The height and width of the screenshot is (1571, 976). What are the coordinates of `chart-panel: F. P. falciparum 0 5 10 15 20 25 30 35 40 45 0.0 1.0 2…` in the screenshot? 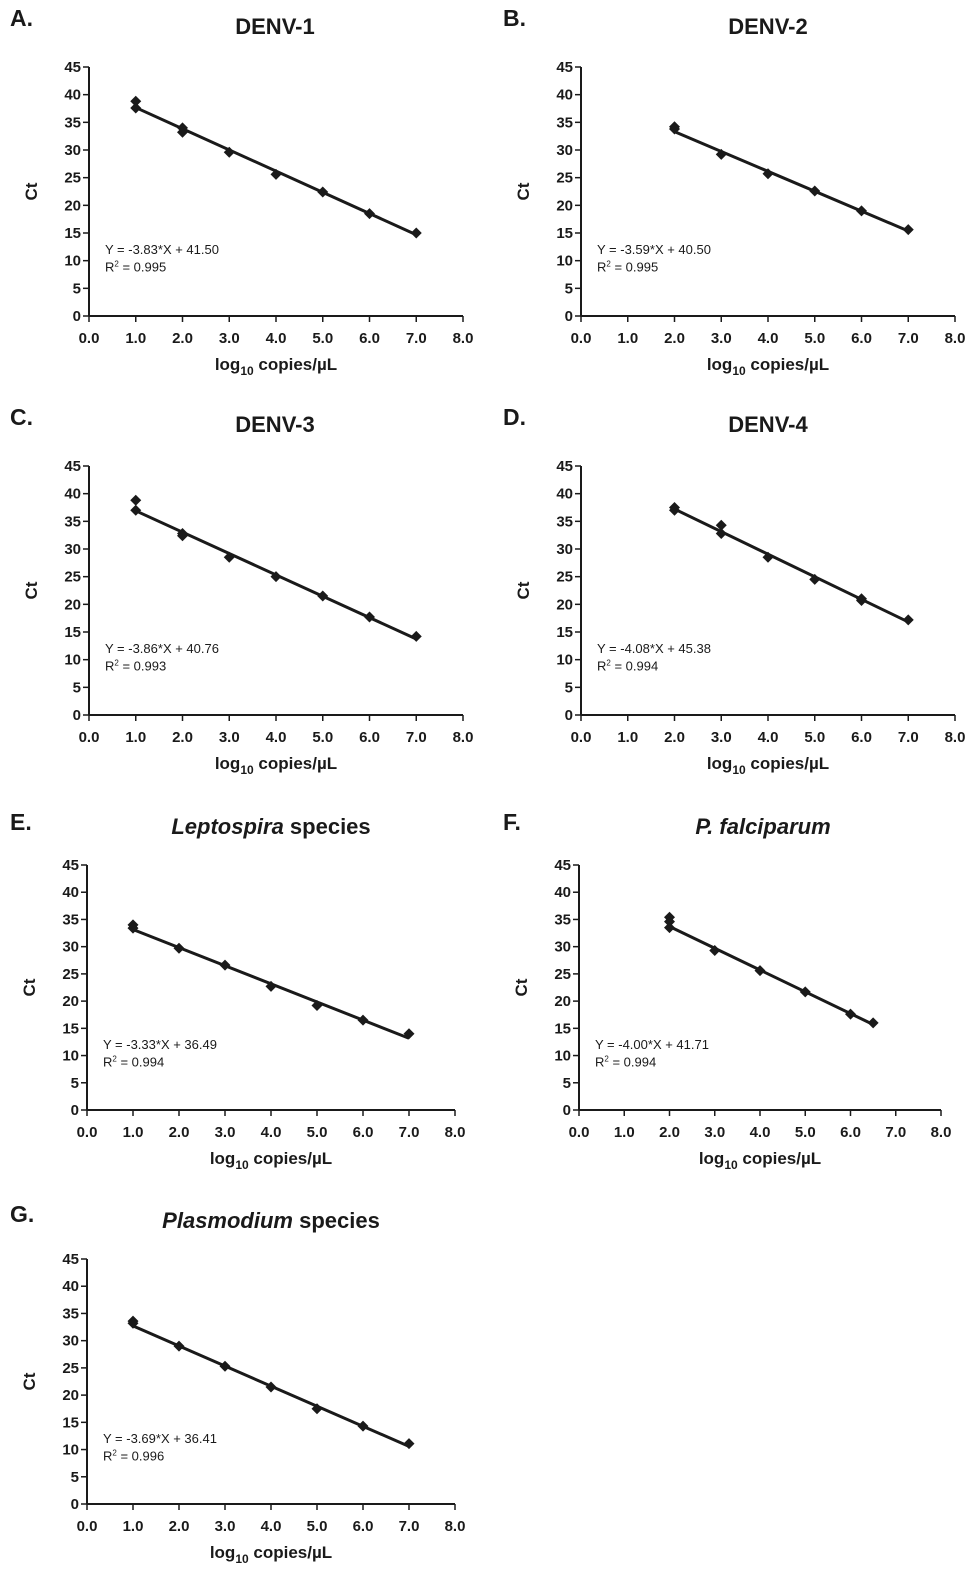 It's located at (727, 990).